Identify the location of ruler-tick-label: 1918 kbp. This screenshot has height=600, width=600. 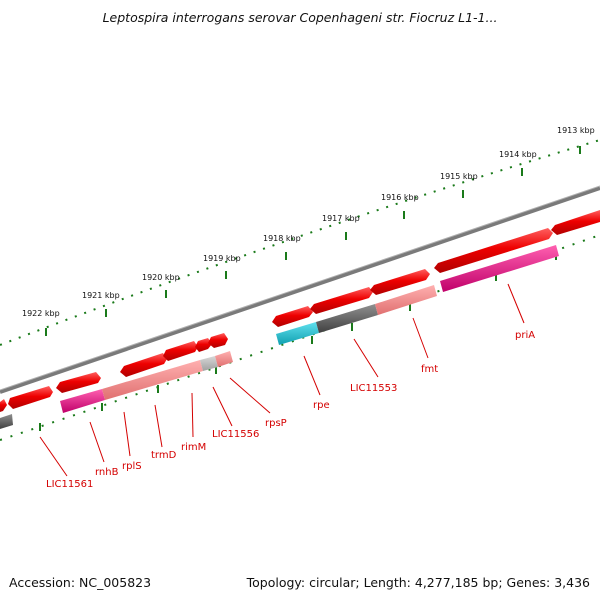
(282, 238).